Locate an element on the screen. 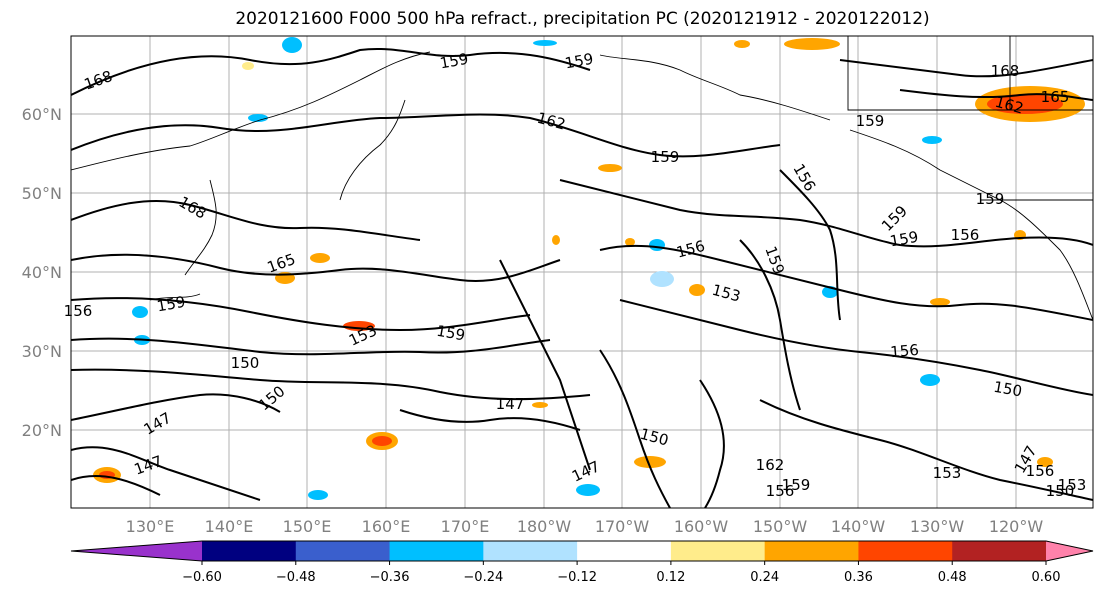  longitude-label: 140°W is located at coordinates (858, 526).